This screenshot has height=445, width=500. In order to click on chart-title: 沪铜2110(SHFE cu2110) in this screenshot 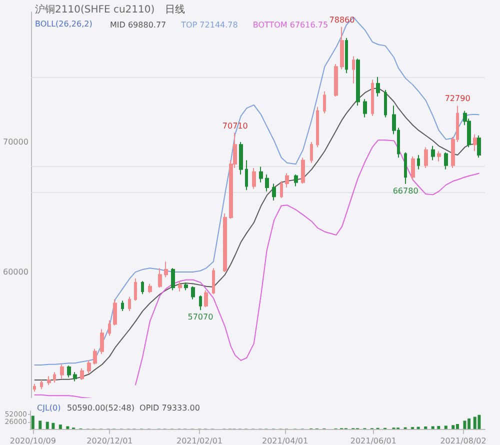, I will do `click(95, 10)`.